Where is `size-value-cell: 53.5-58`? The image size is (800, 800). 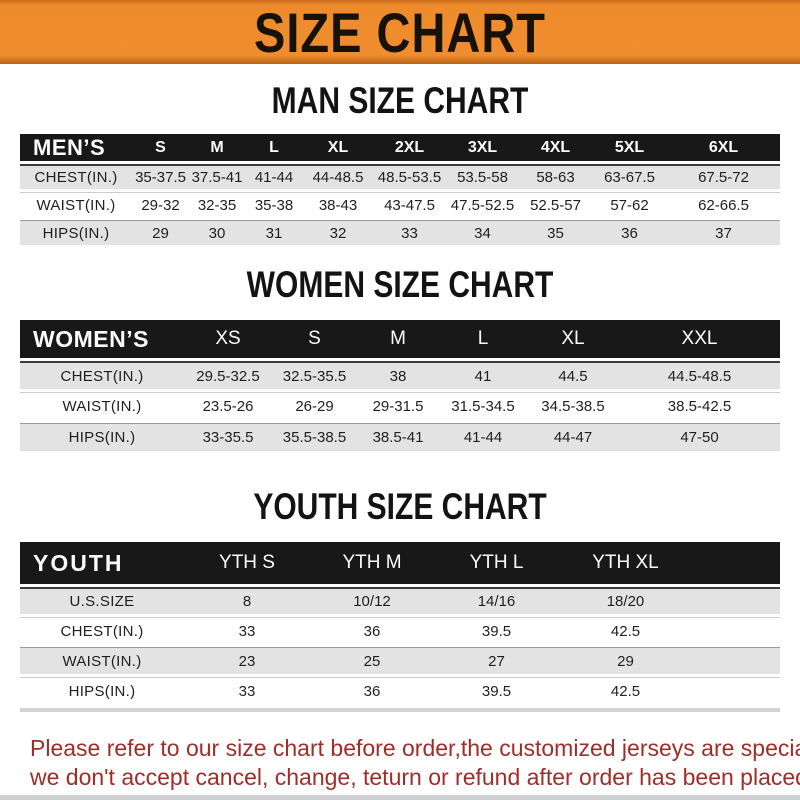 size-value-cell: 53.5-58 is located at coordinates (482, 176).